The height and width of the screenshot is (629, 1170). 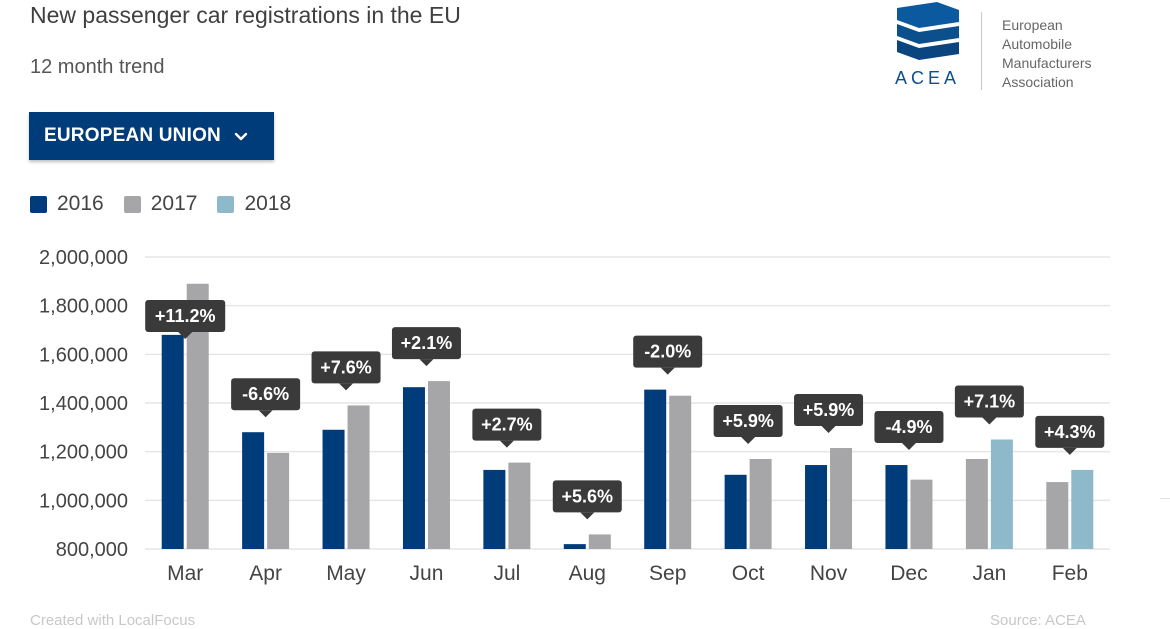 I want to click on acea-name-line: Automobile, so click(x=1037, y=44).